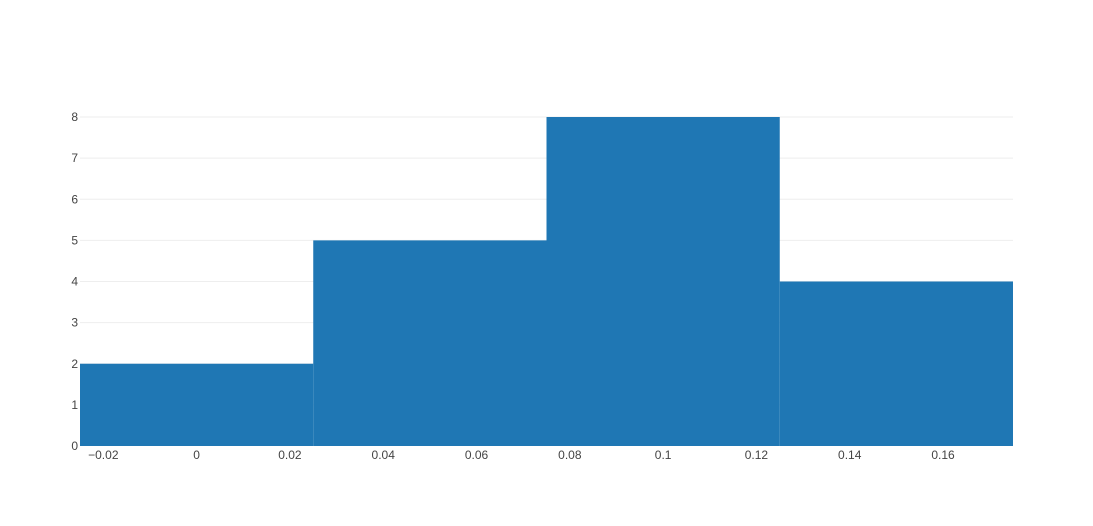 The width and height of the screenshot is (1093, 526). Describe the element at coordinates (74, 323) in the screenshot. I see `y-tick-label: 3` at that location.